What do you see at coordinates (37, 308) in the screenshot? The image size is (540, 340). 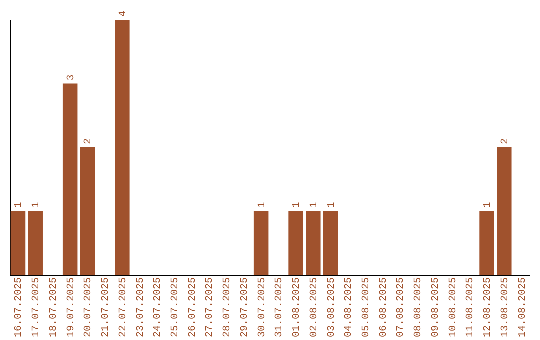 I see `x-tick-label: 17.07.2025` at bounding box center [37, 308].